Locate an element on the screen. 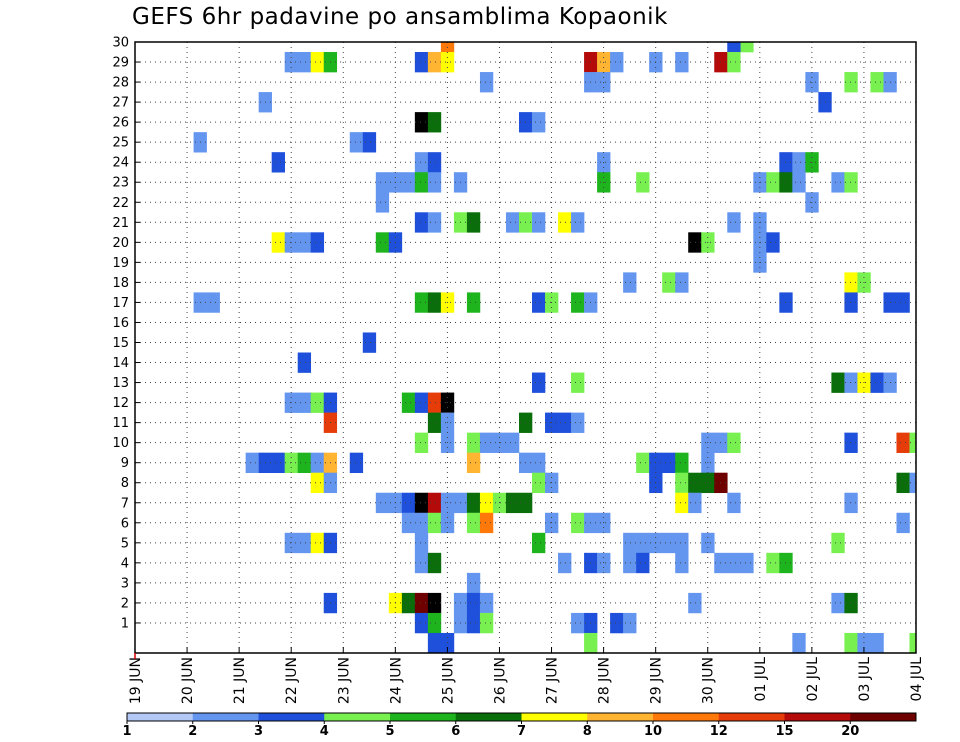  colorbar-label: 10 is located at coordinates (653, 731).